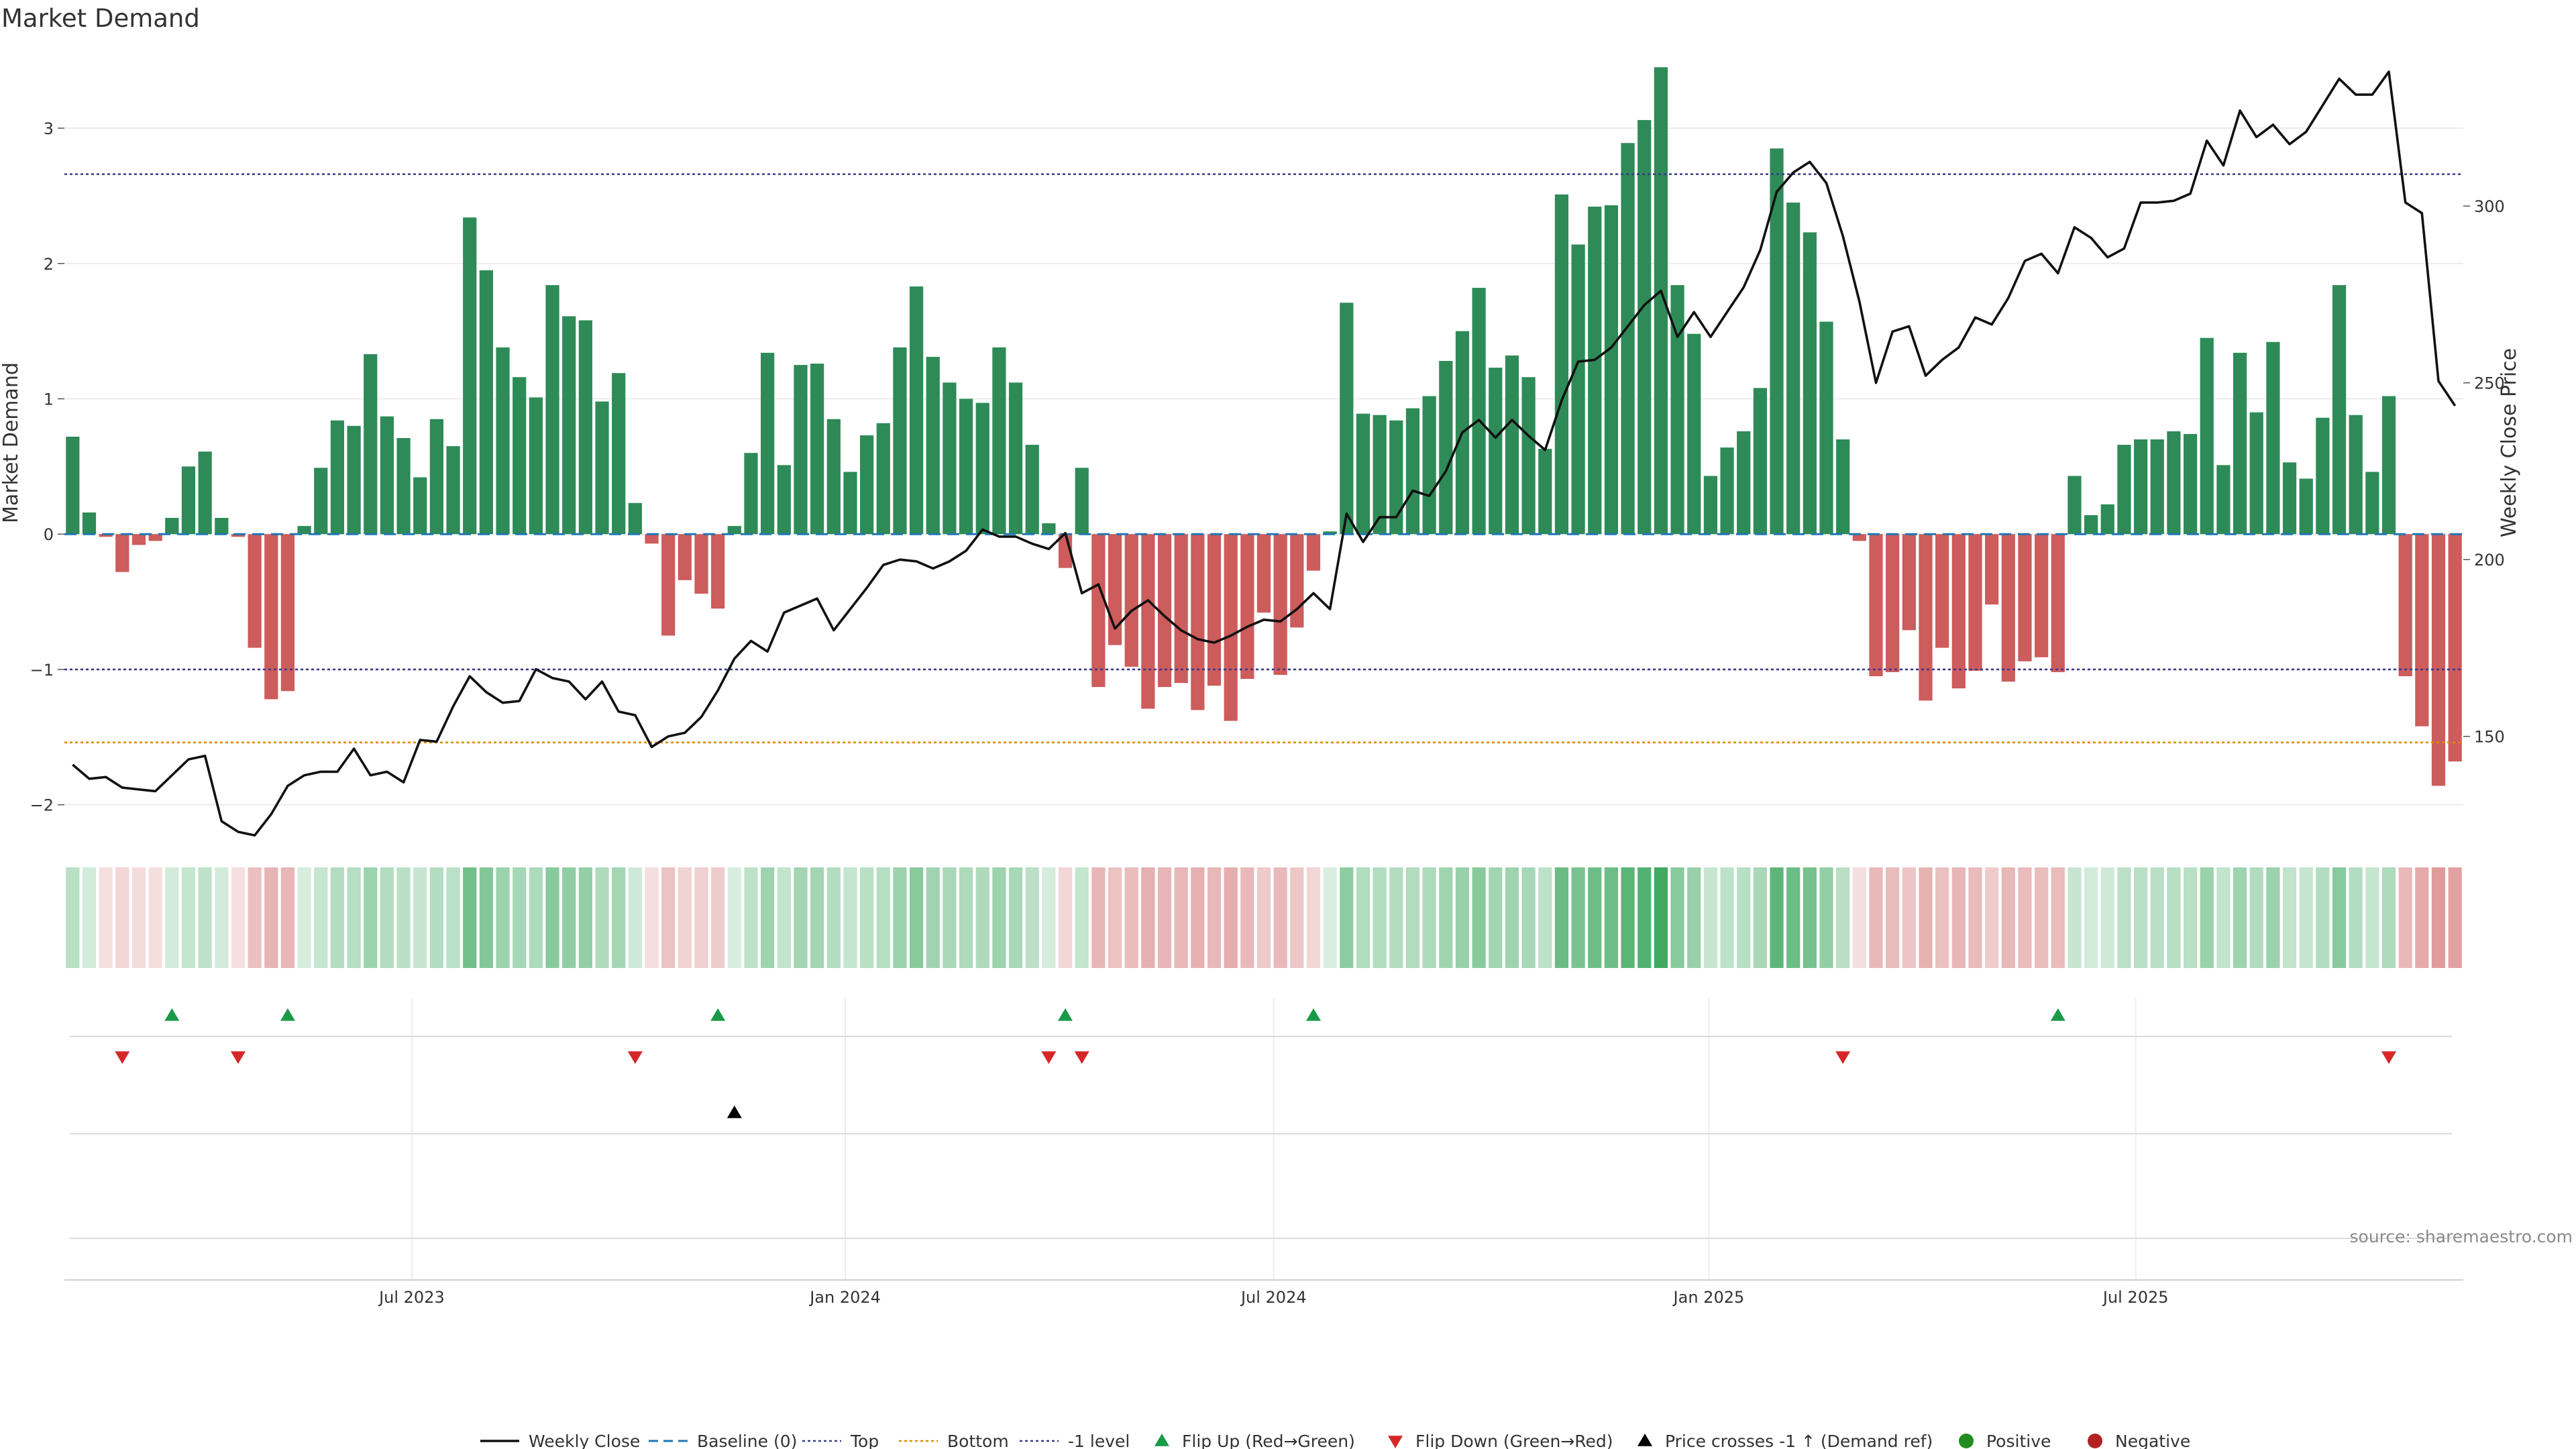  Describe the element at coordinates (1313, 1014) in the screenshot. I see `flip-up-marker` at that location.